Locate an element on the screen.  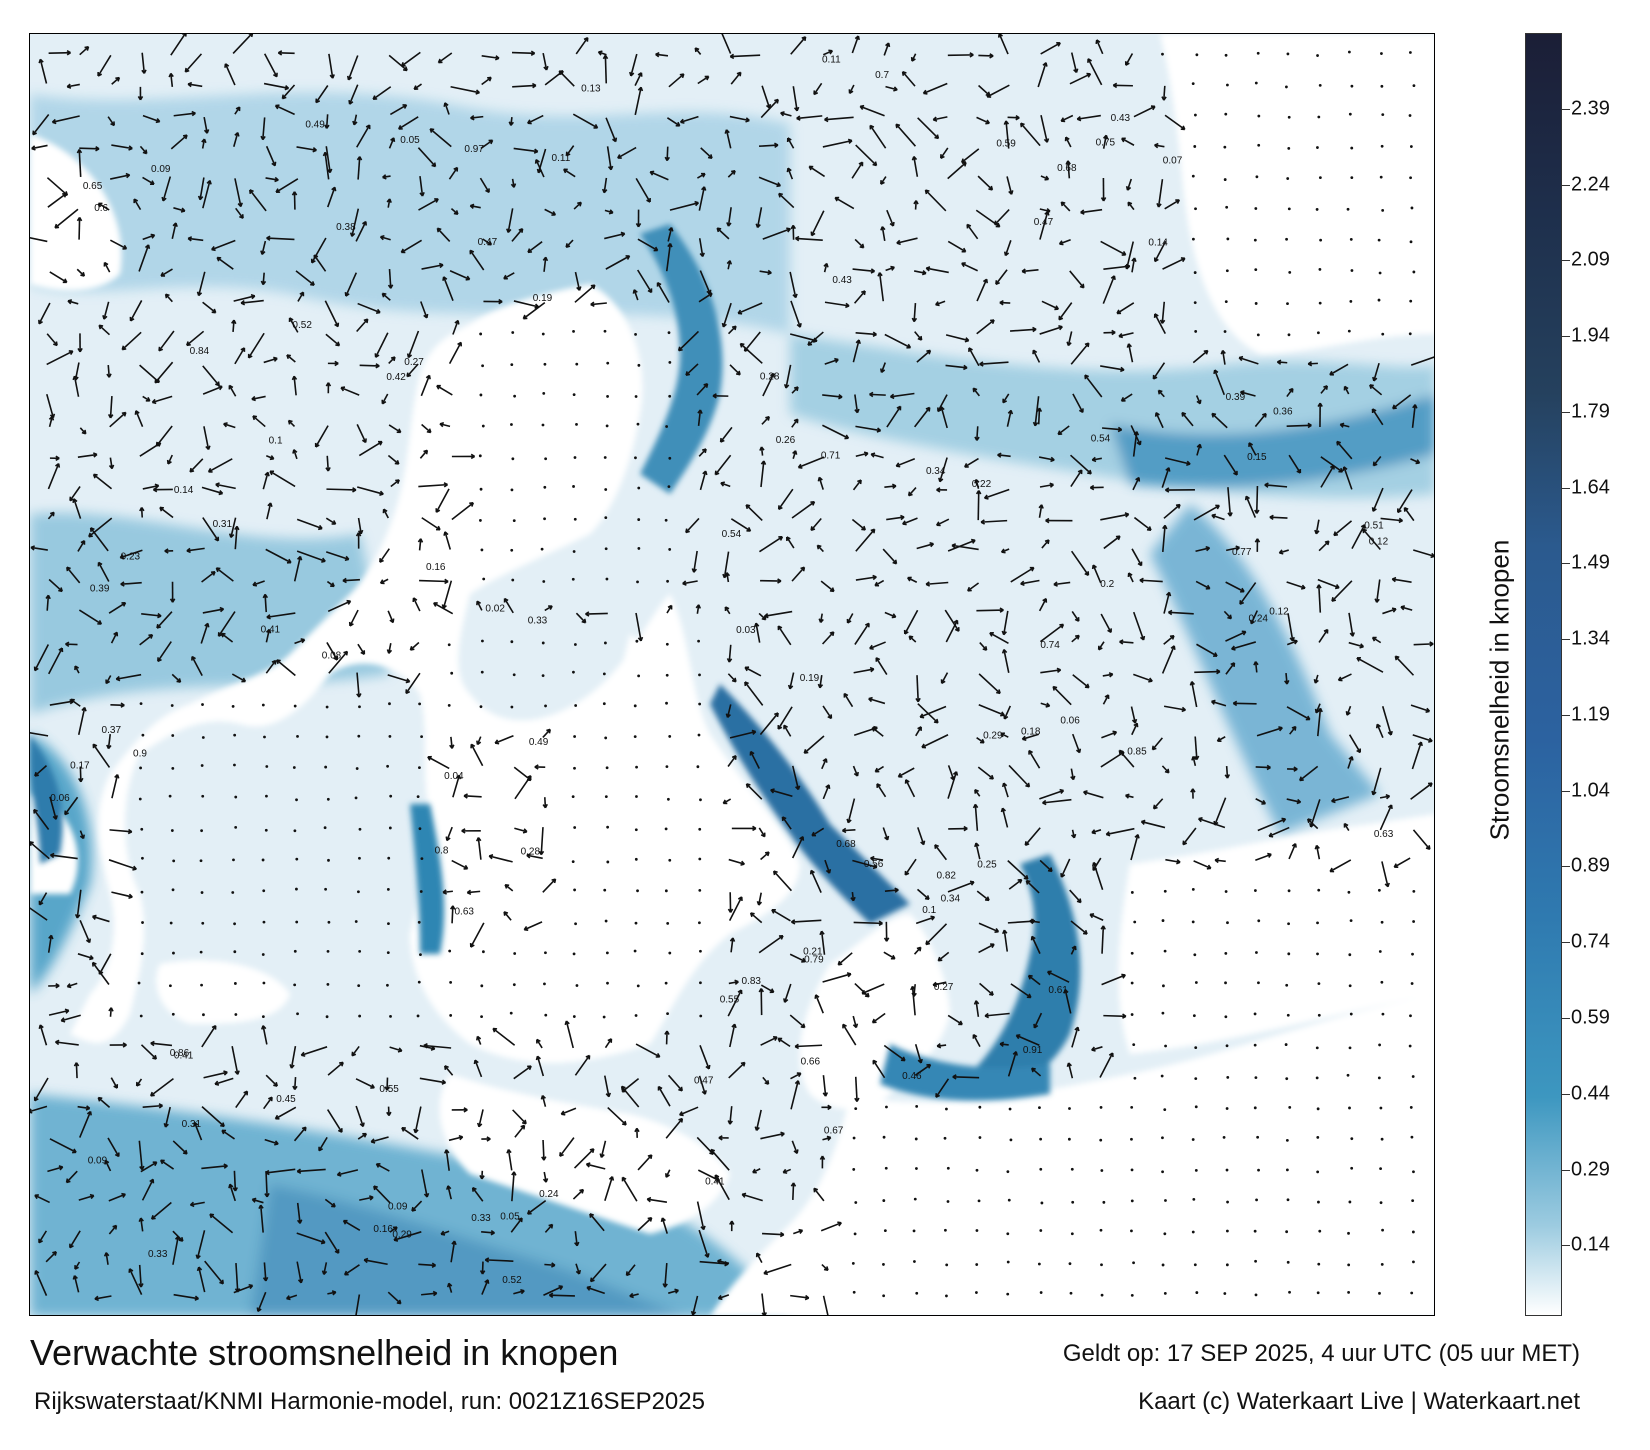
colorbar-tick-label: 0.59 is located at coordinates (1590, 1017).